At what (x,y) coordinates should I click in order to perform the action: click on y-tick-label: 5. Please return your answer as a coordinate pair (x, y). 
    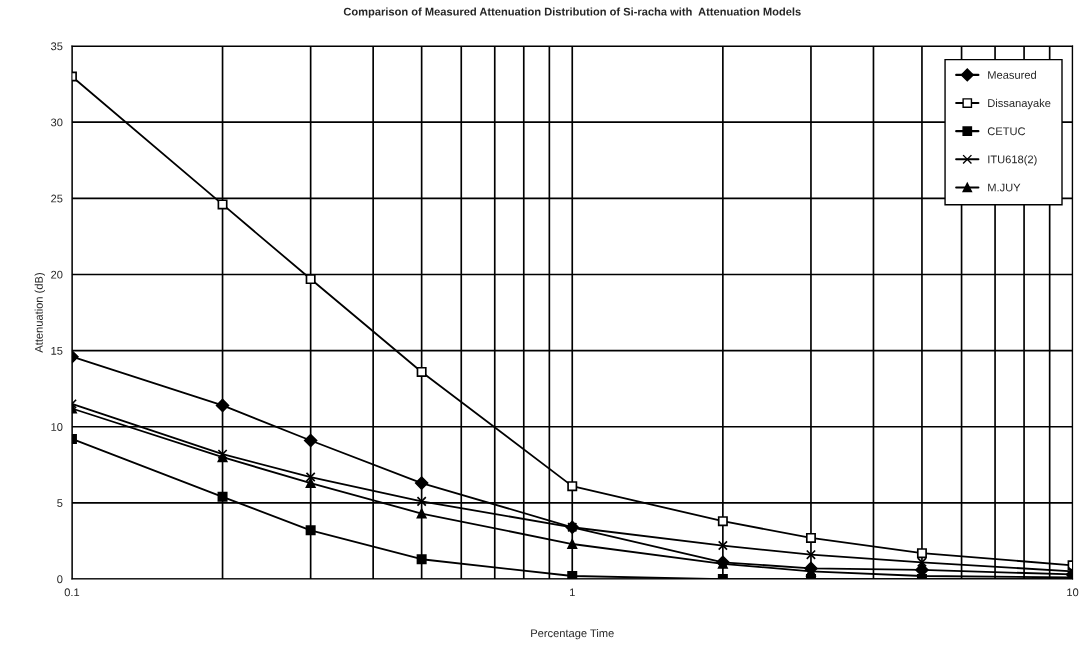
    Looking at the image, I should click on (60, 503).